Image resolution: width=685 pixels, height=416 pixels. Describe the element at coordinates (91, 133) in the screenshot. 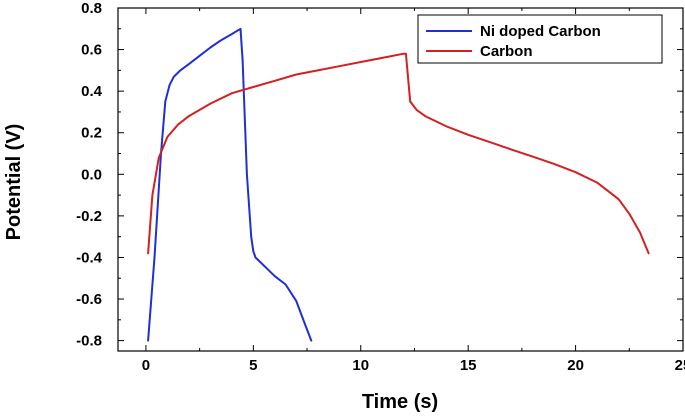

I see `y-tick-label: 0.2` at that location.